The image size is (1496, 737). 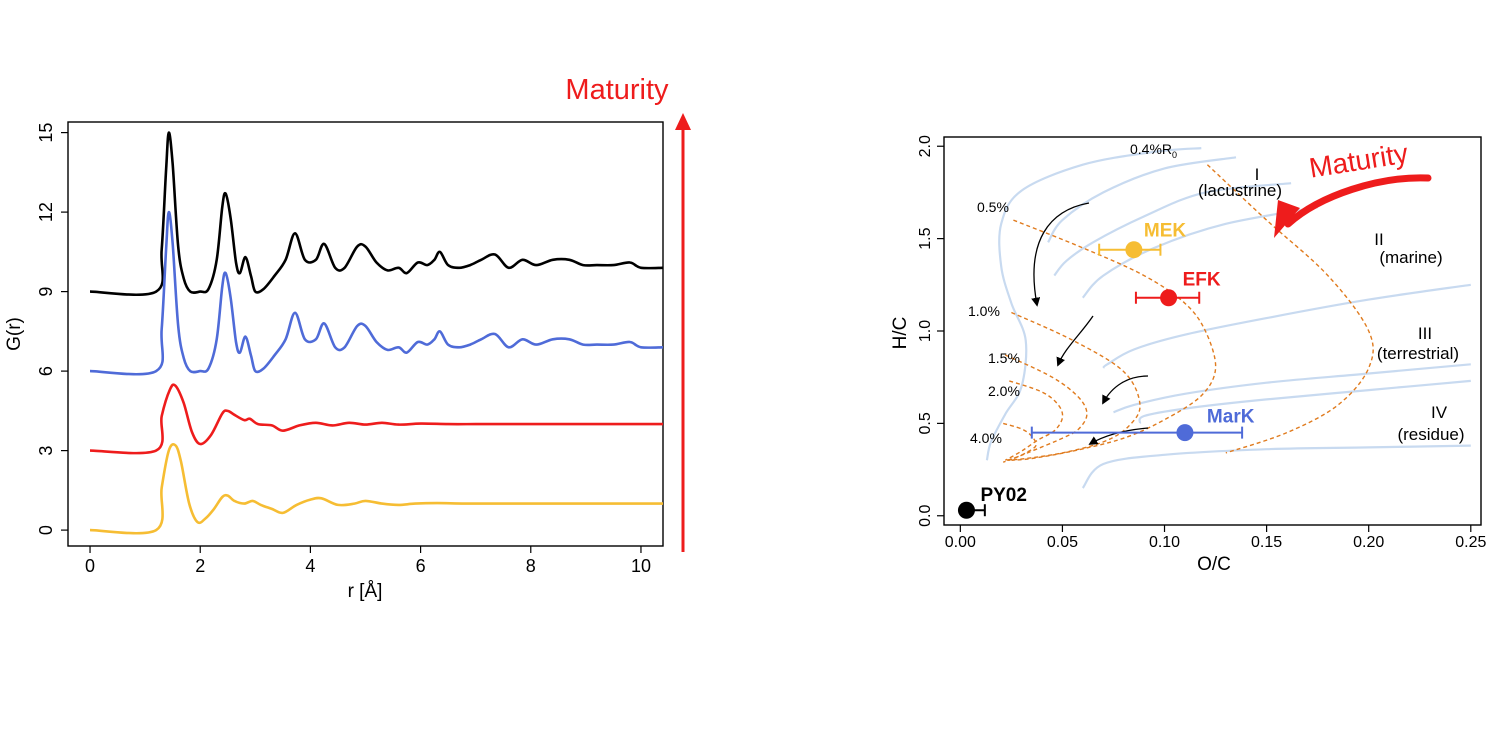 I want to click on right-x-tick-label: 0.15, so click(x=1266, y=542).